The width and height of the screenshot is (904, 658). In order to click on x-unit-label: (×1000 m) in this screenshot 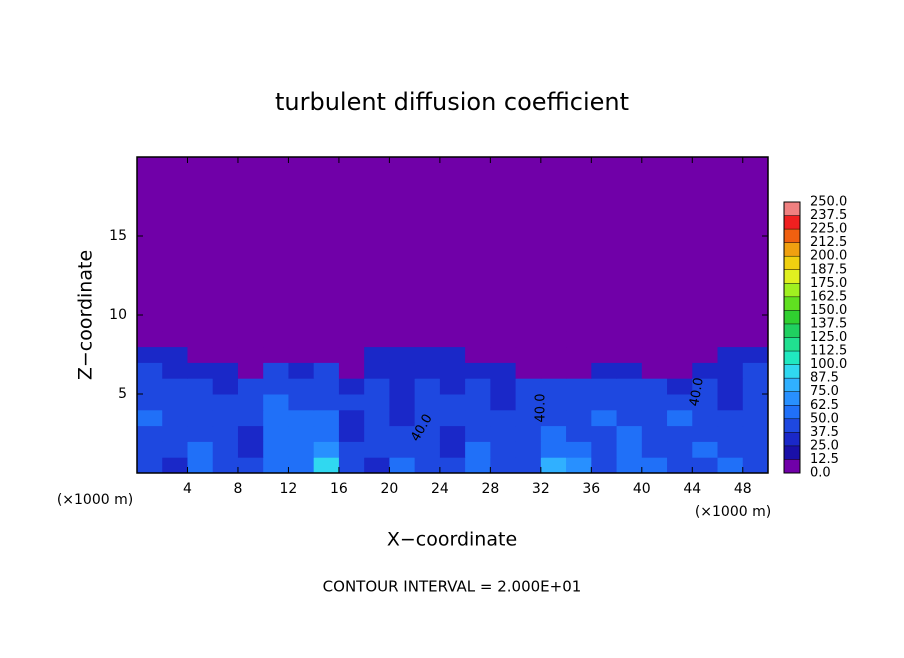, I will do `click(733, 512)`.